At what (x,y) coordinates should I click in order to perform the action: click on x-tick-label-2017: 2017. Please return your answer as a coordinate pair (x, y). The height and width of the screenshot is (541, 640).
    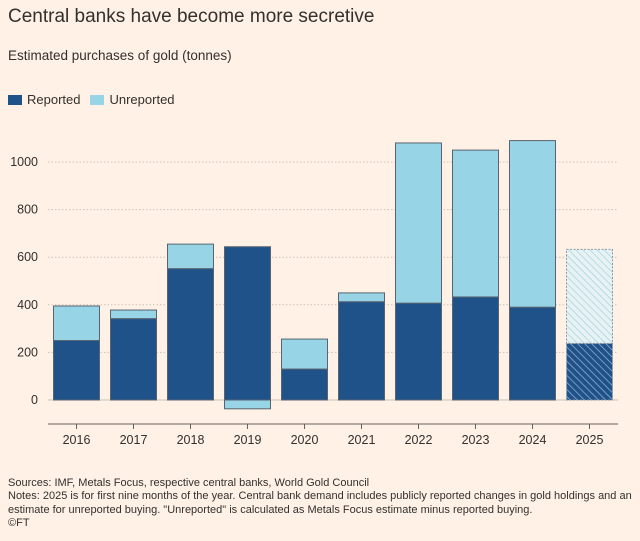
    Looking at the image, I should click on (134, 440).